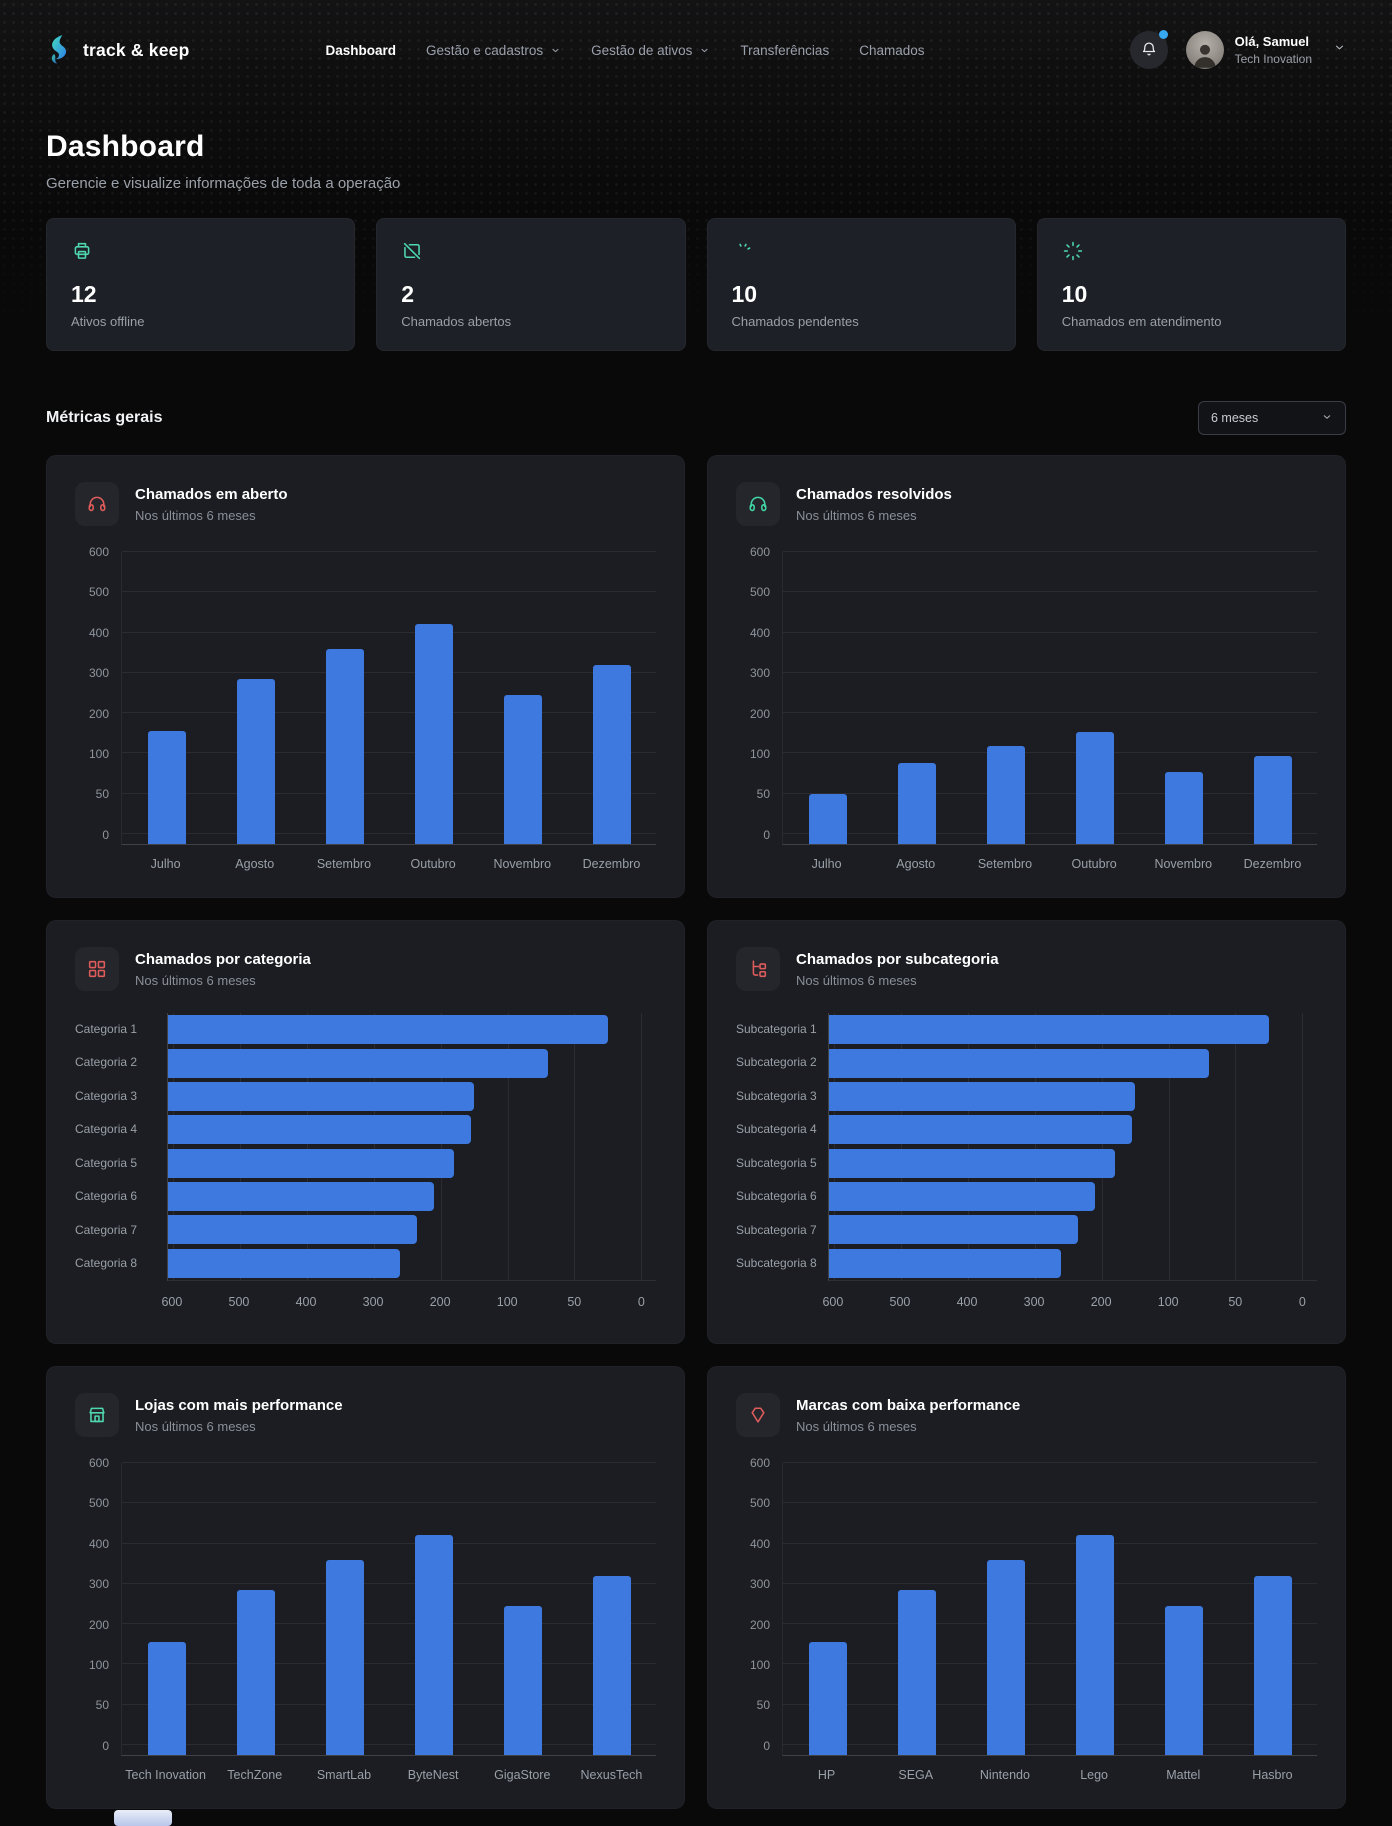 The height and width of the screenshot is (1826, 1392). What do you see at coordinates (642, 50) in the screenshot?
I see `nav-item-label: Gestão de ativos` at bounding box center [642, 50].